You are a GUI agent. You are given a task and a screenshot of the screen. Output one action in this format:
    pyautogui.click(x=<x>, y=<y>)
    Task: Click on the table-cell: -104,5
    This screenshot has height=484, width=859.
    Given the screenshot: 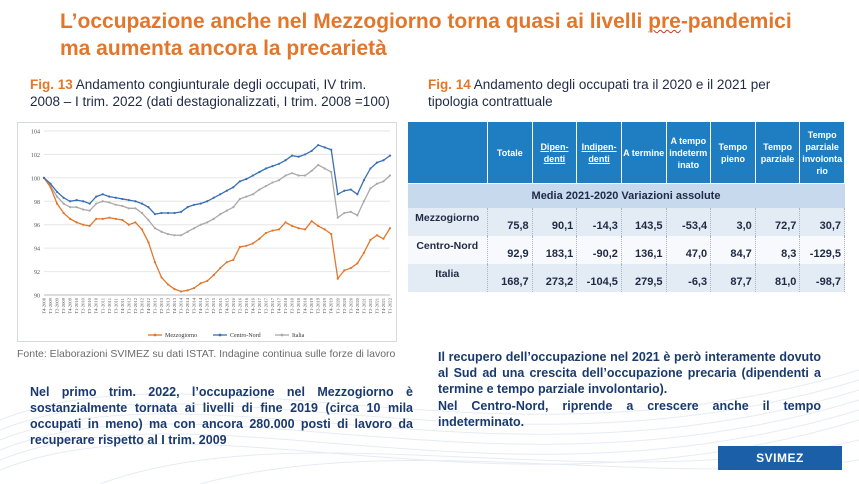 What is the action you would take?
    pyautogui.click(x=599, y=277)
    